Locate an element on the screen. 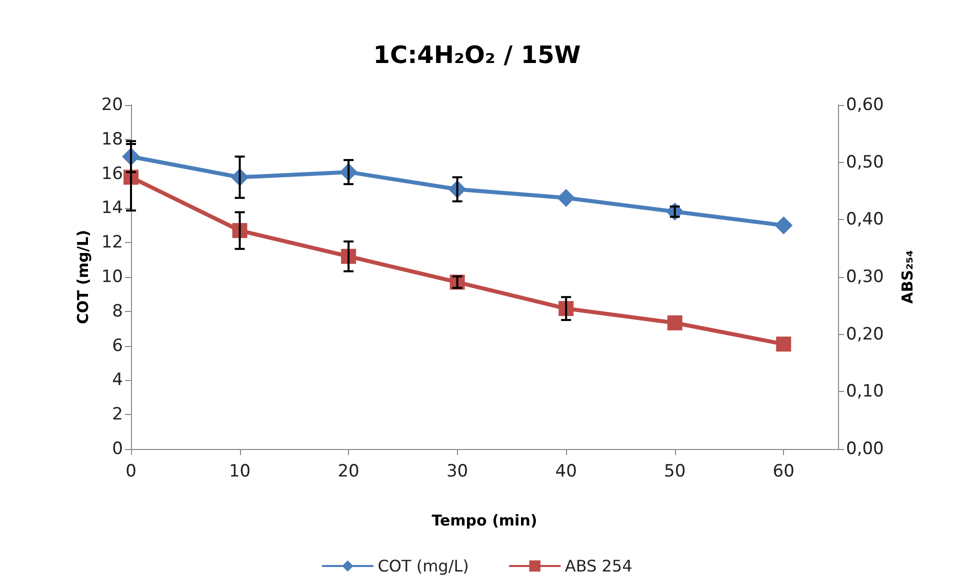 This screenshot has width=954, height=581. y-tick-label: 18 is located at coordinates (112, 139).